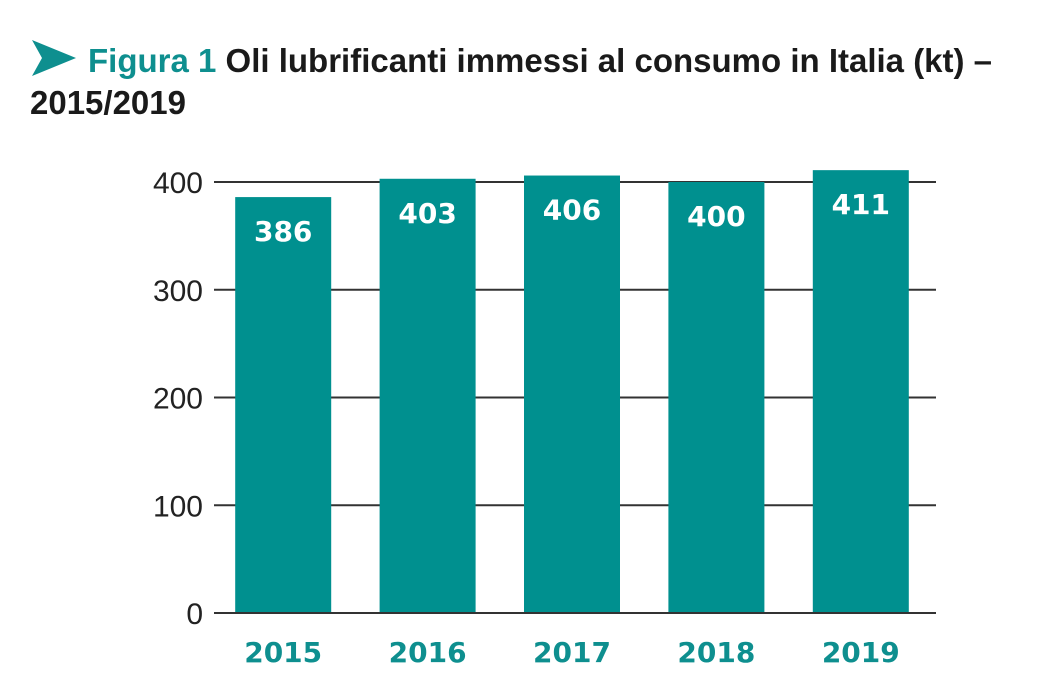 This screenshot has height=699, width=1049. Describe the element at coordinates (572, 652) in the screenshot. I see `x-tick-label: 2017` at that location.